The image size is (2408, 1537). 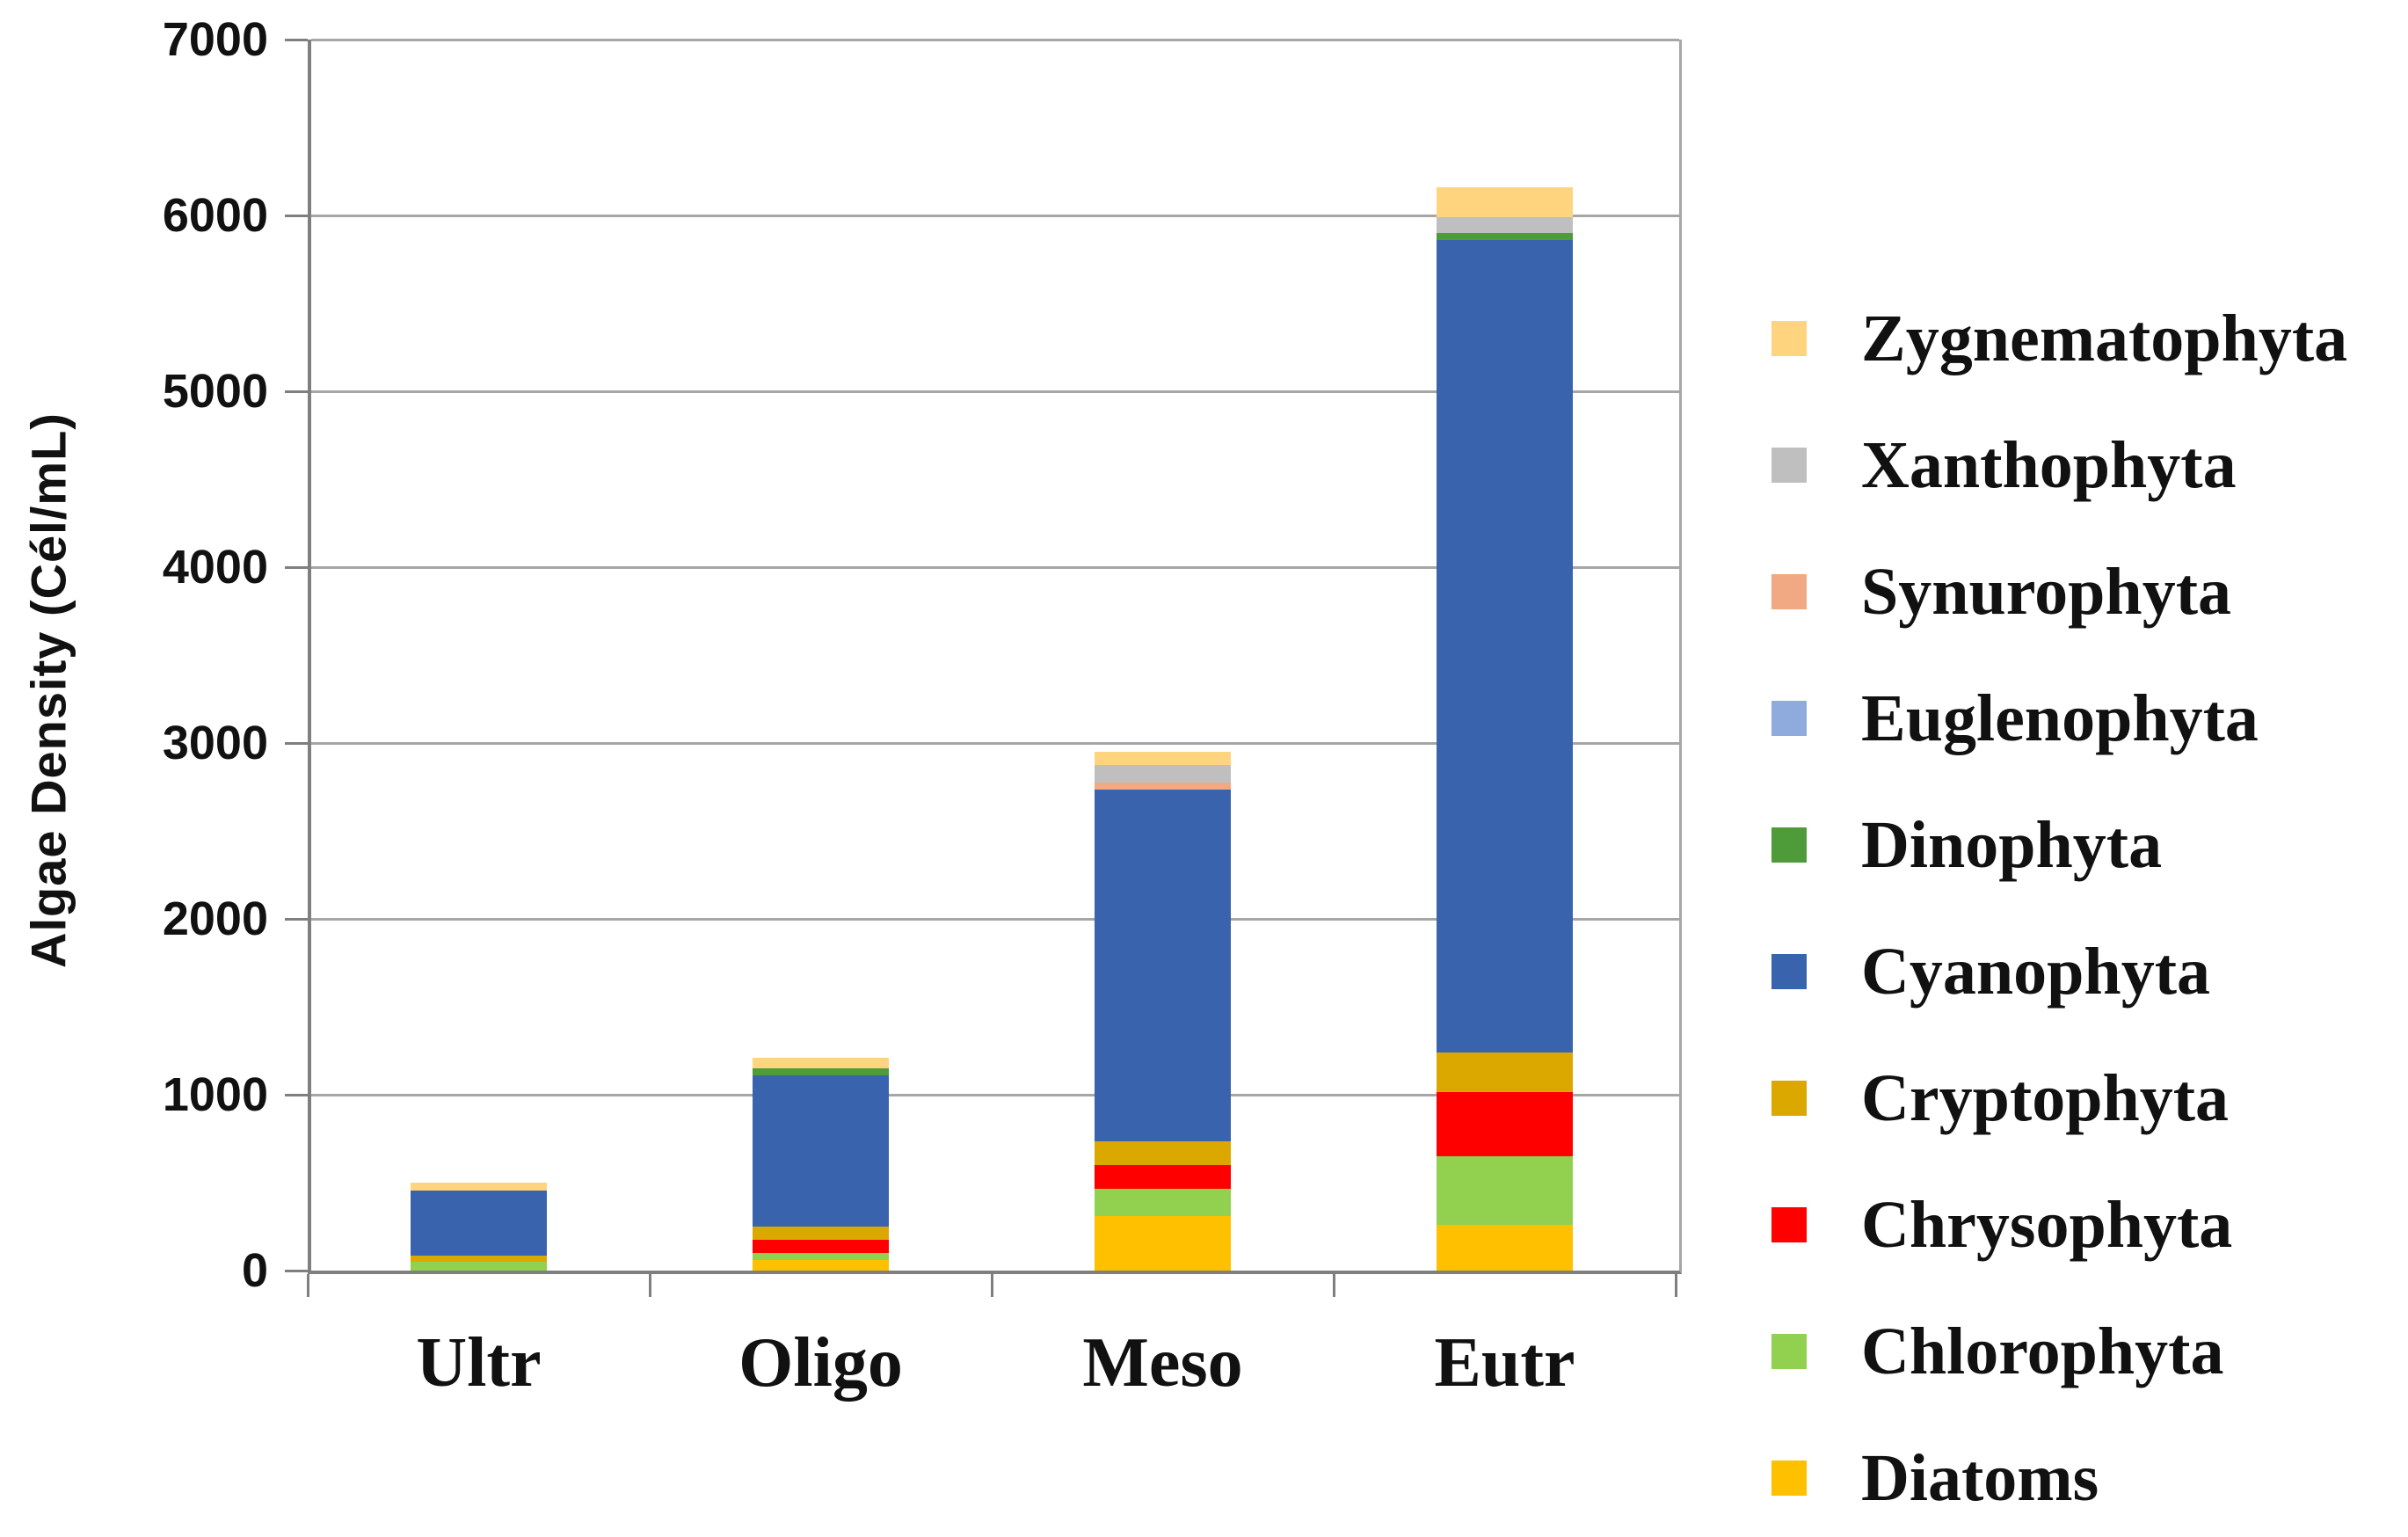 I want to click on y-tick-label-6000: 6000, so click(x=215, y=215).